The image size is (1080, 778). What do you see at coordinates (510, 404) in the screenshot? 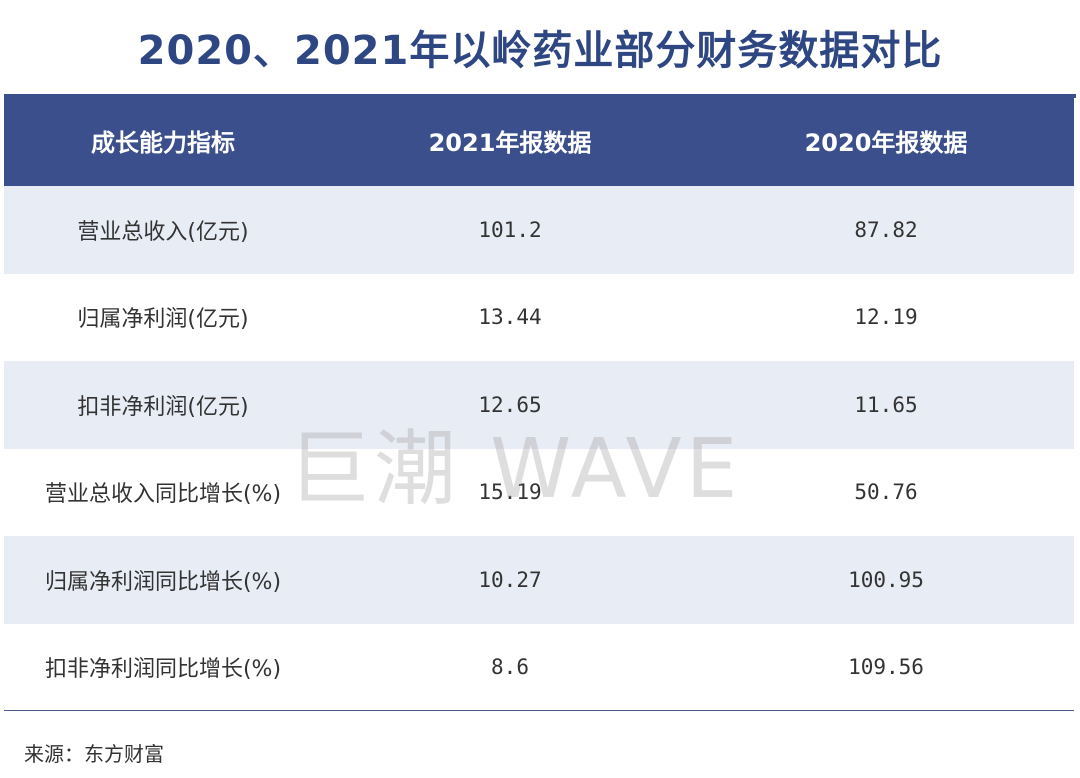
I see `row-value-2021: 12.65` at bounding box center [510, 404].